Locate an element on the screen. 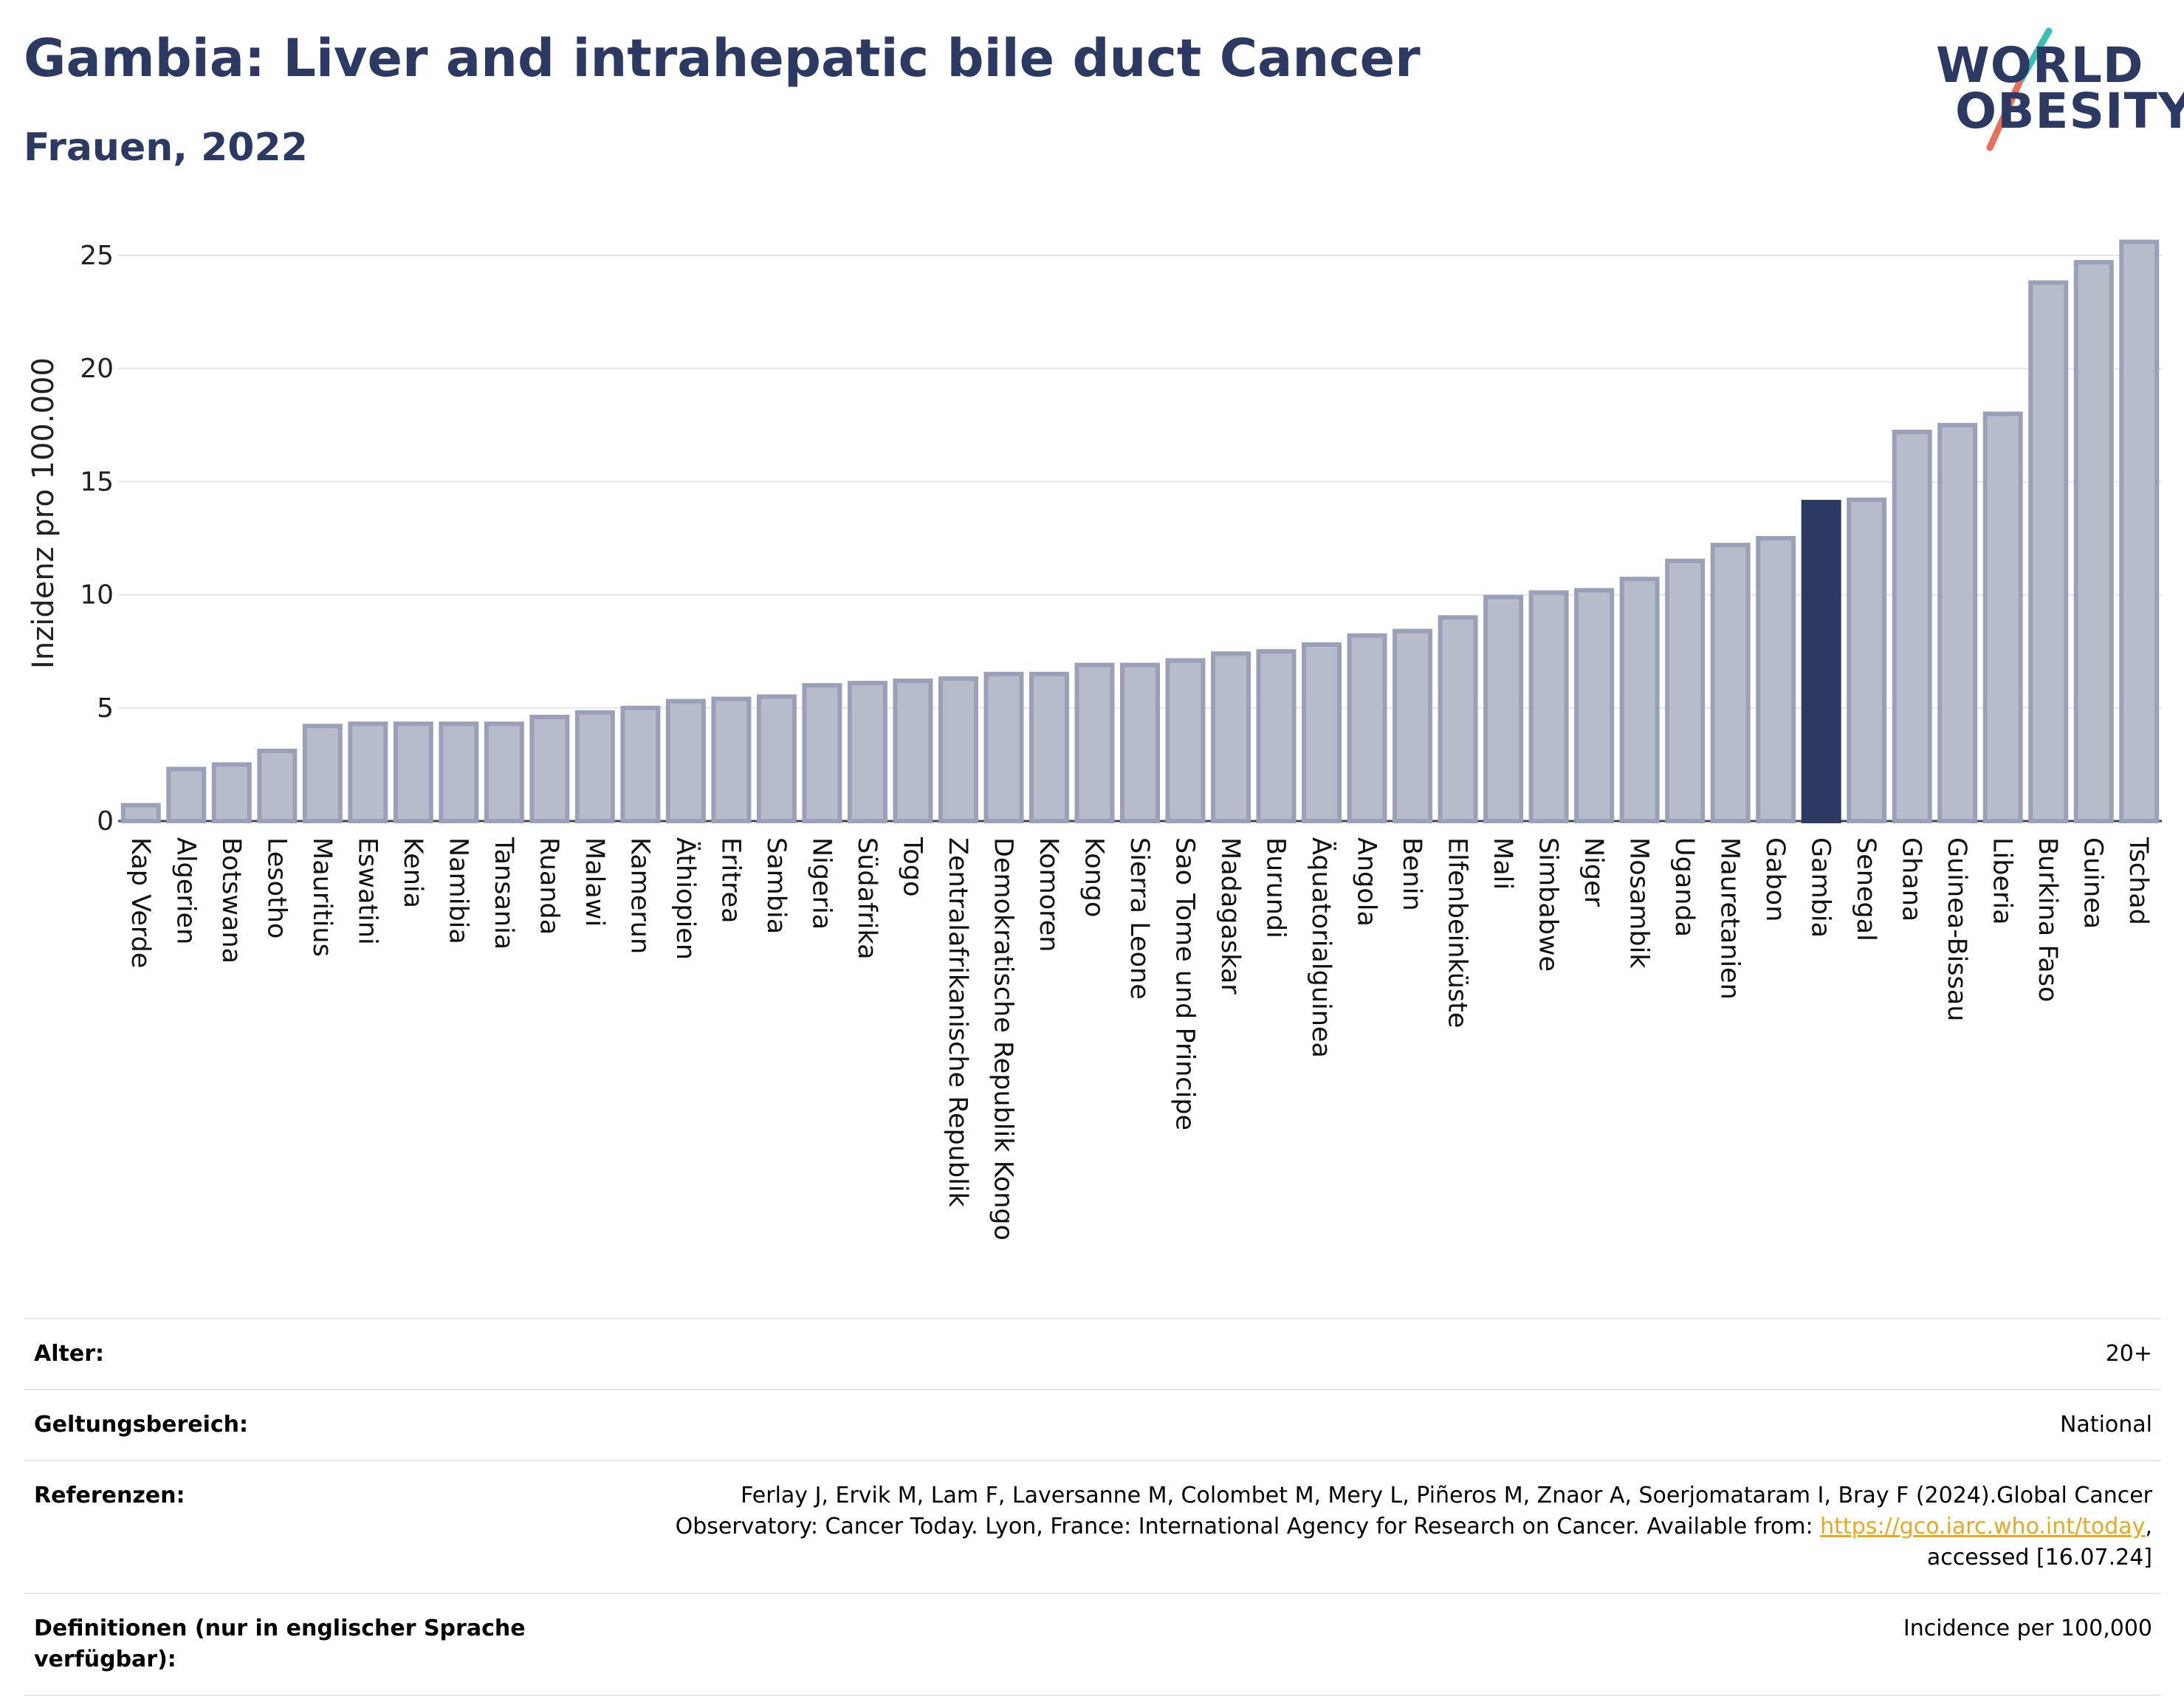  x-tick-label: Algerien is located at coordinates (186, 891).